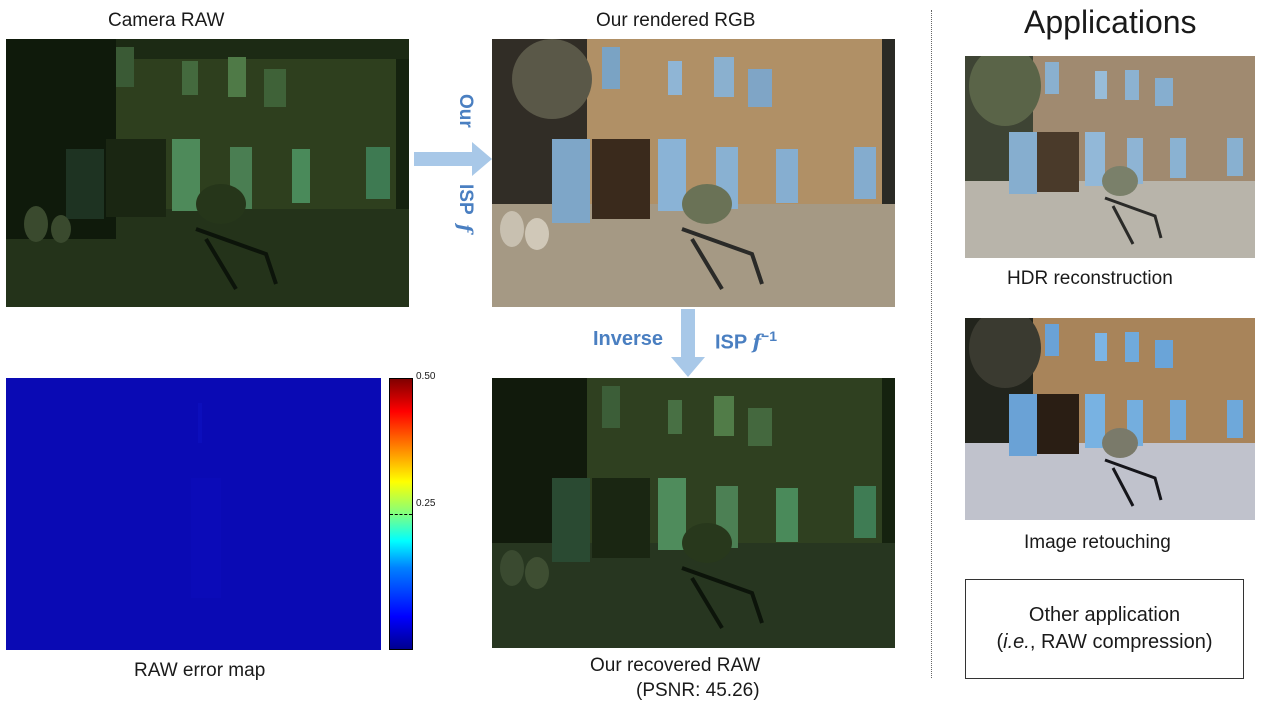  What do you see at coordinates (426, 376) in the screenshot?
I see `colorbar-max-label: 0.50` at bounding box center [426, 376].